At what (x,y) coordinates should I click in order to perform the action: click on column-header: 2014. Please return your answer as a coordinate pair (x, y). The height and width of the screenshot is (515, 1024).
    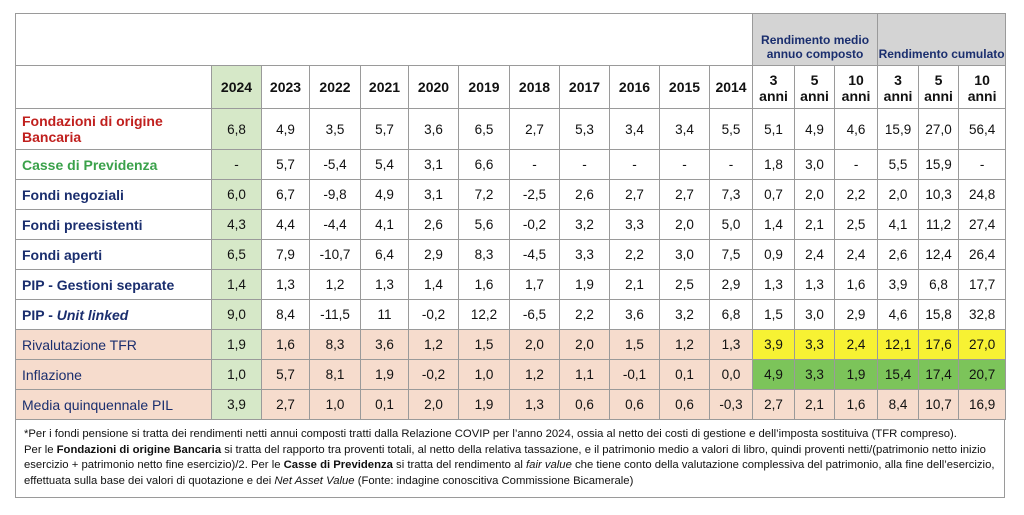
    Looking at the image, I should click on (731, 87).